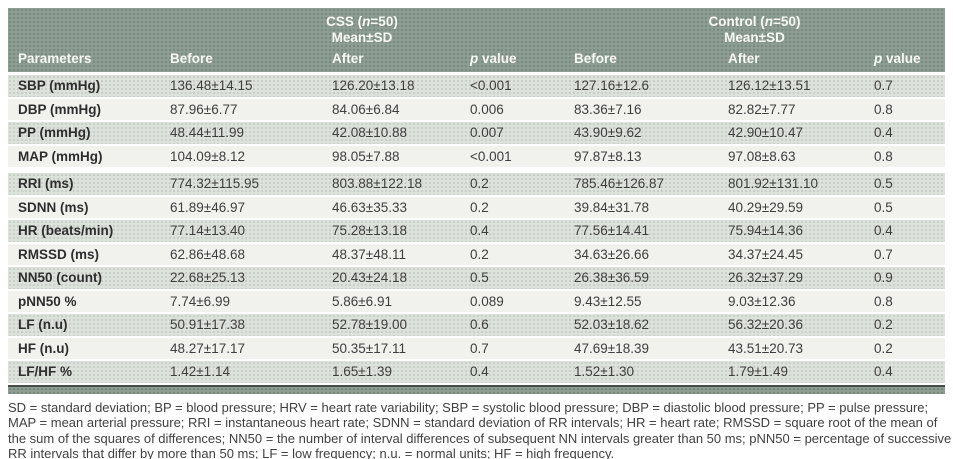  I want to click on value-cell: 87.96±6.77, so click(204, 109).